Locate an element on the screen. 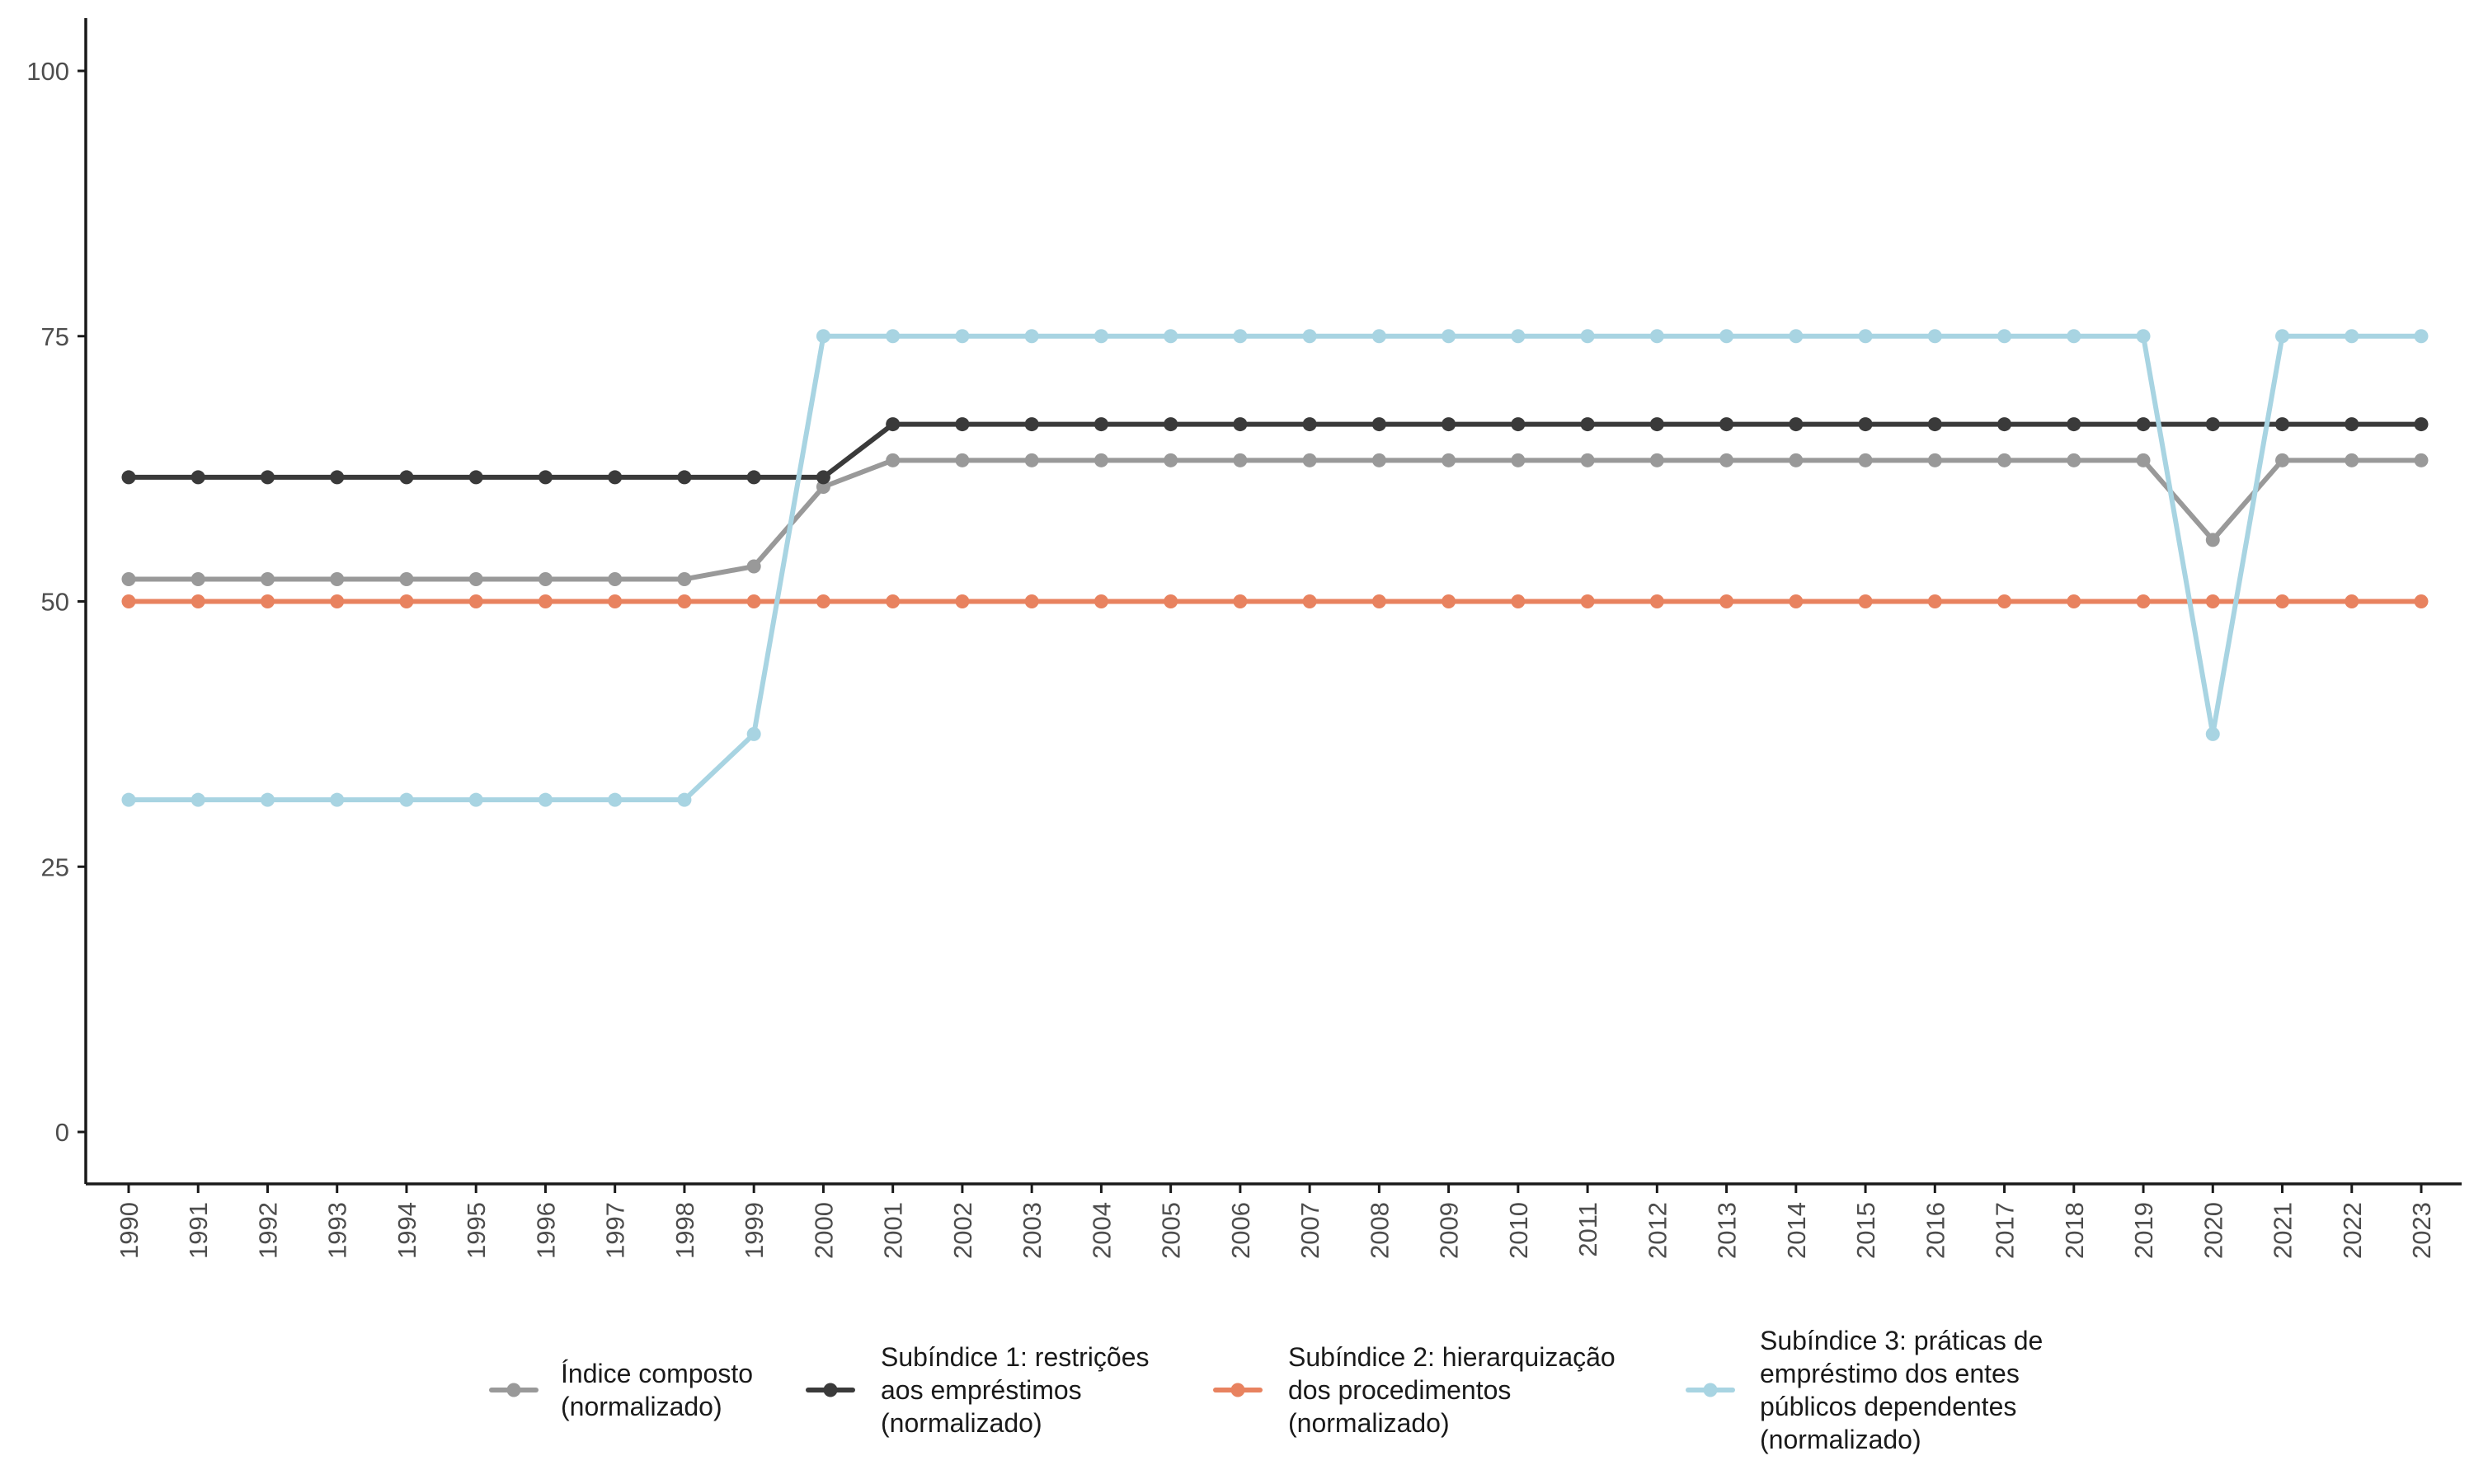  y-axis-ticks: 0 25 50 75 100 is located at coordinates (56, 602).